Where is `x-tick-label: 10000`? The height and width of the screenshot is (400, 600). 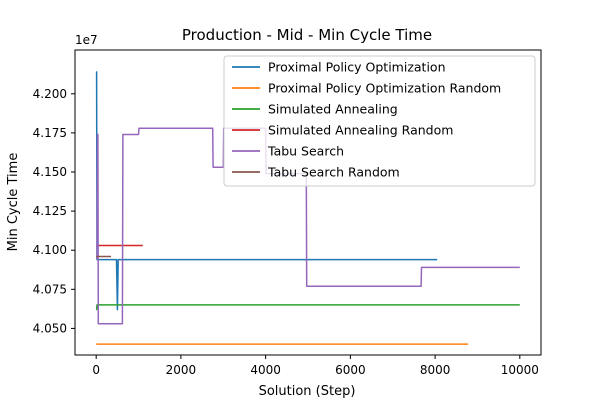 x-tick-label: 10000 is located at coordinates (520, 370).